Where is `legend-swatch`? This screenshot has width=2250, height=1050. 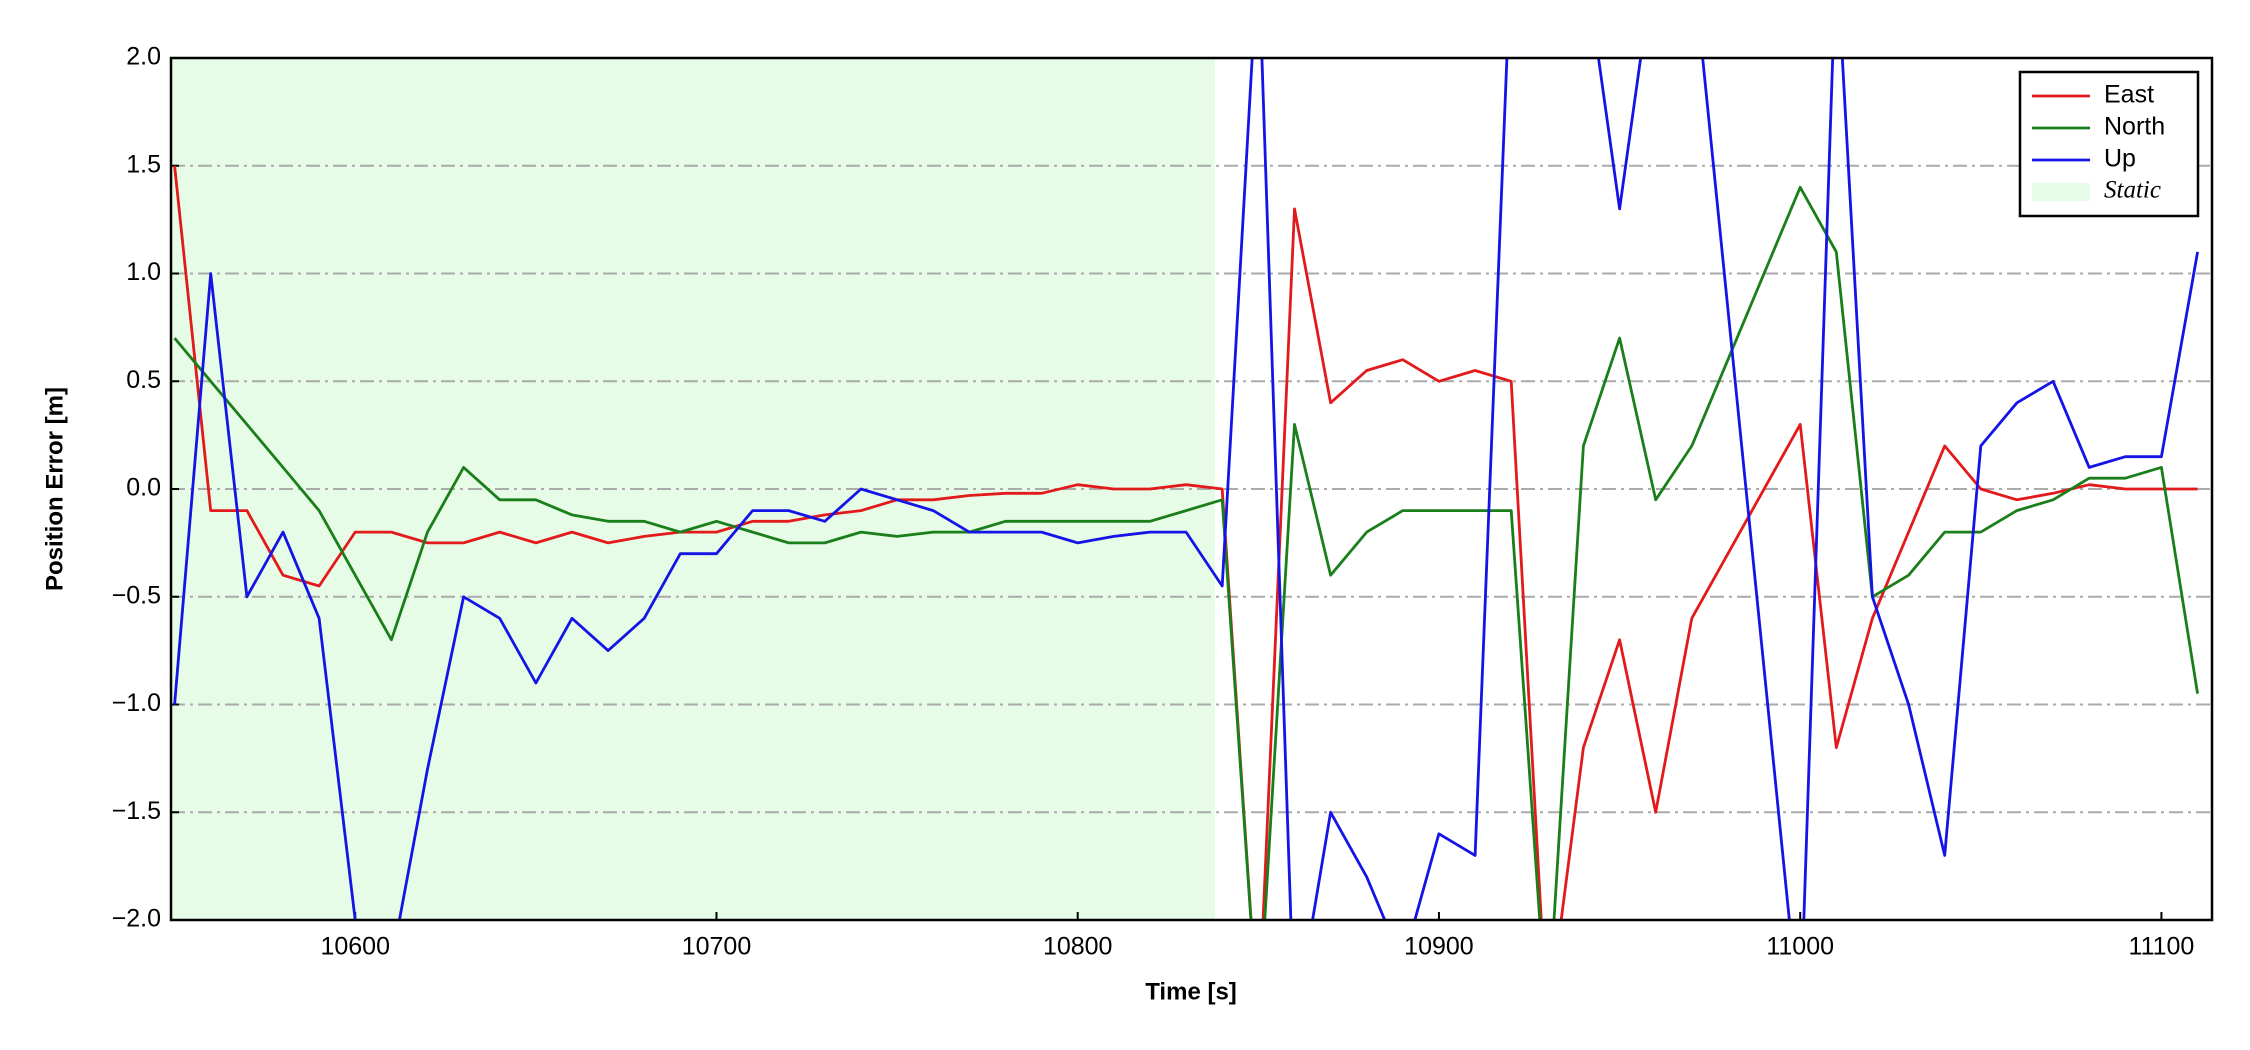 legend-swatch is located at coordinates (2061, 192).